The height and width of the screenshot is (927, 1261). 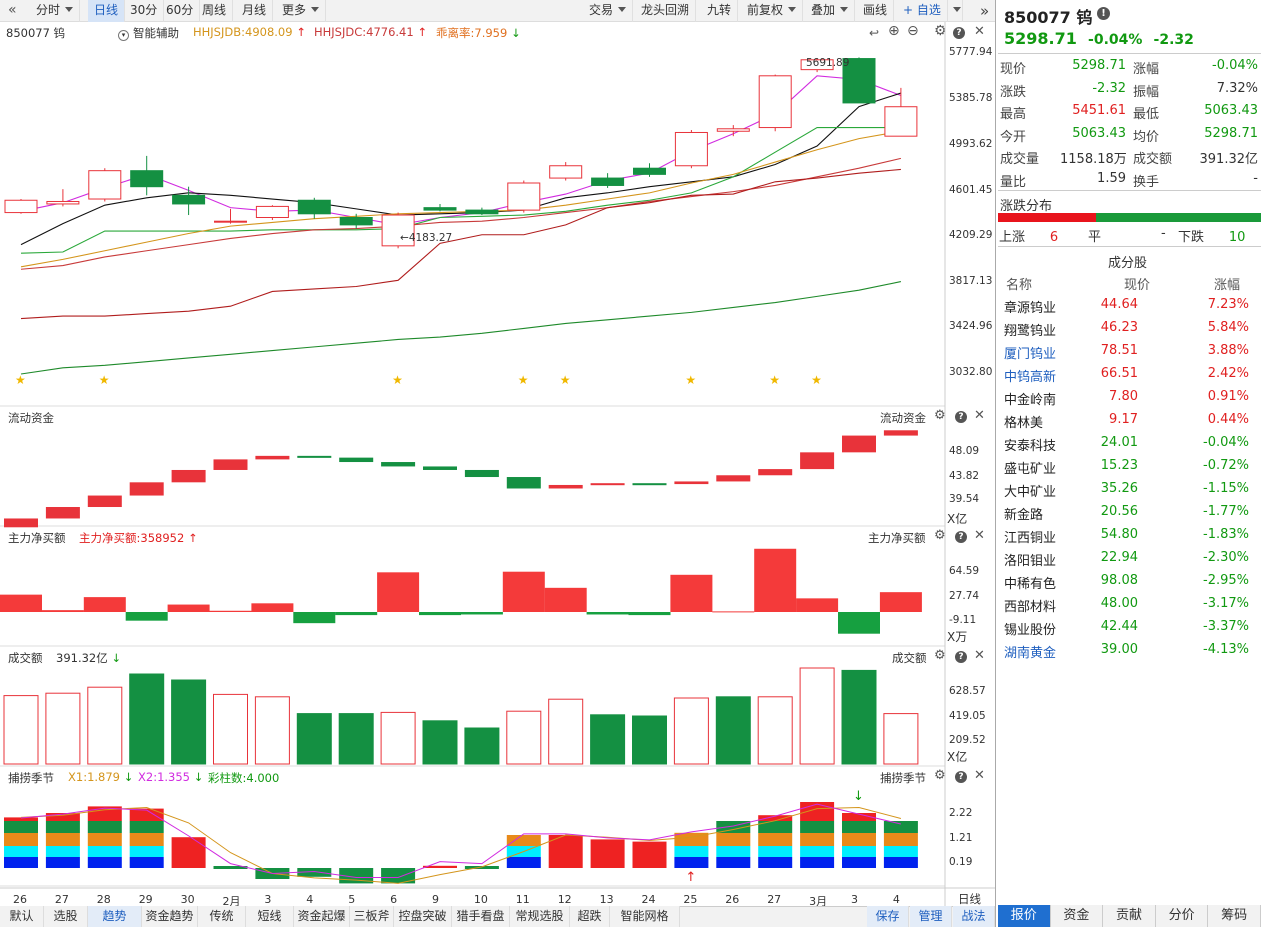 I want to click on period-tab-4: 周线, so click(x=215, y=11).